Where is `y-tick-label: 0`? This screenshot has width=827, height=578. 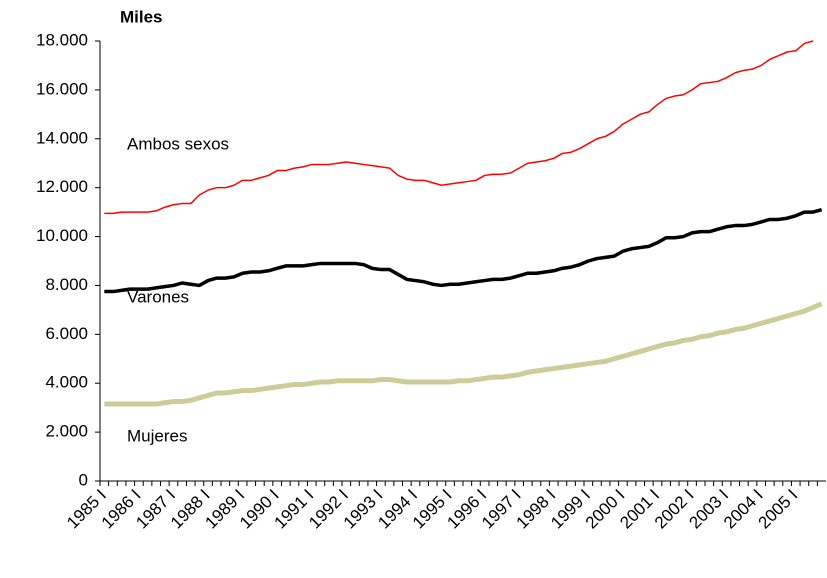
y-tick-label: 0 is located at coordinates (83, 479).